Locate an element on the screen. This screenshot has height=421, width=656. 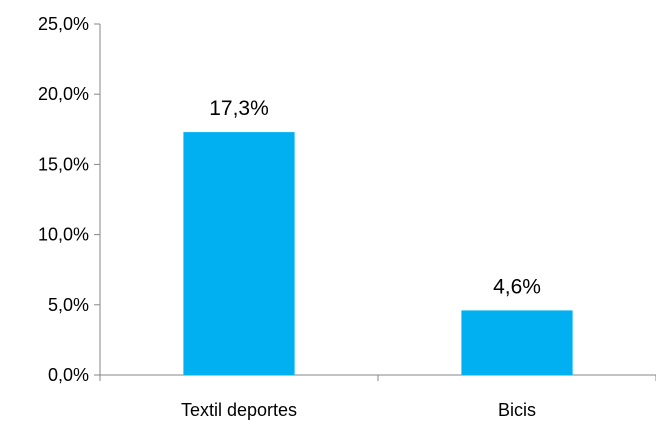
data-label: 17,3% is located at coordinates (239, 108).